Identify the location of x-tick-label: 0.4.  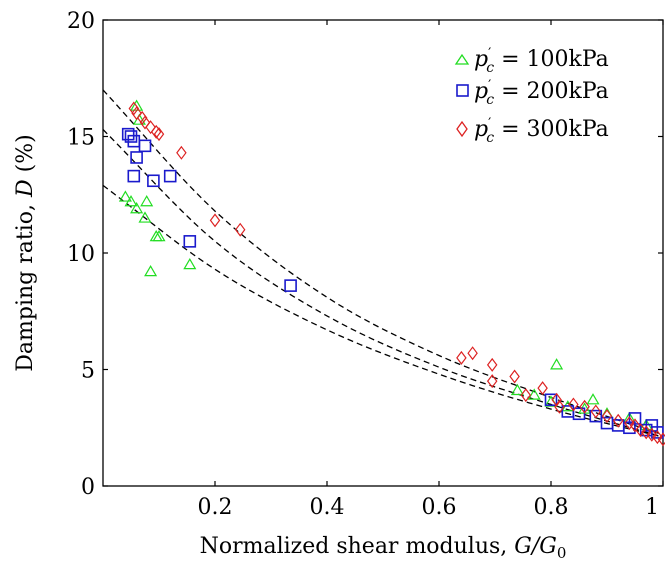
(327, 507).